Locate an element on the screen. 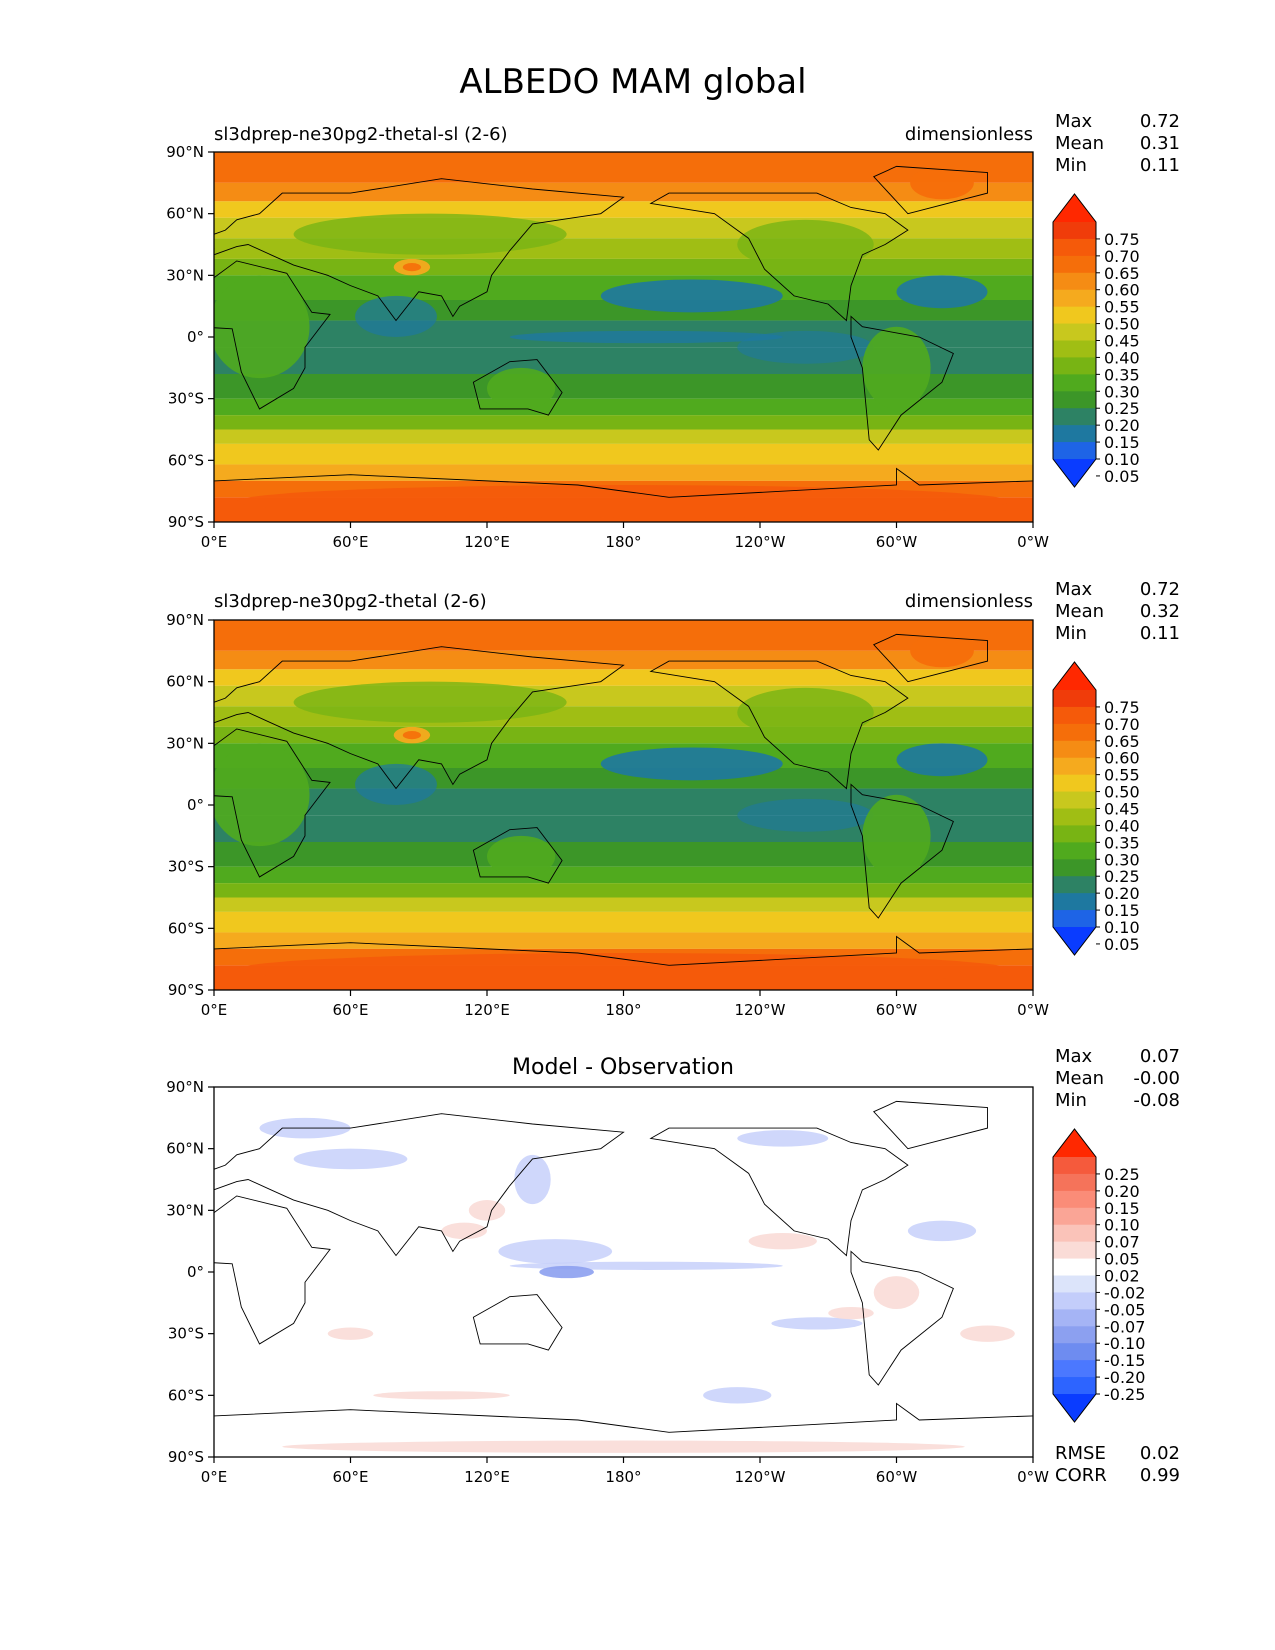 This screenshot has height=1650, width=1275. panel-right-title: dimensionless is located at coordinates (969, 134).